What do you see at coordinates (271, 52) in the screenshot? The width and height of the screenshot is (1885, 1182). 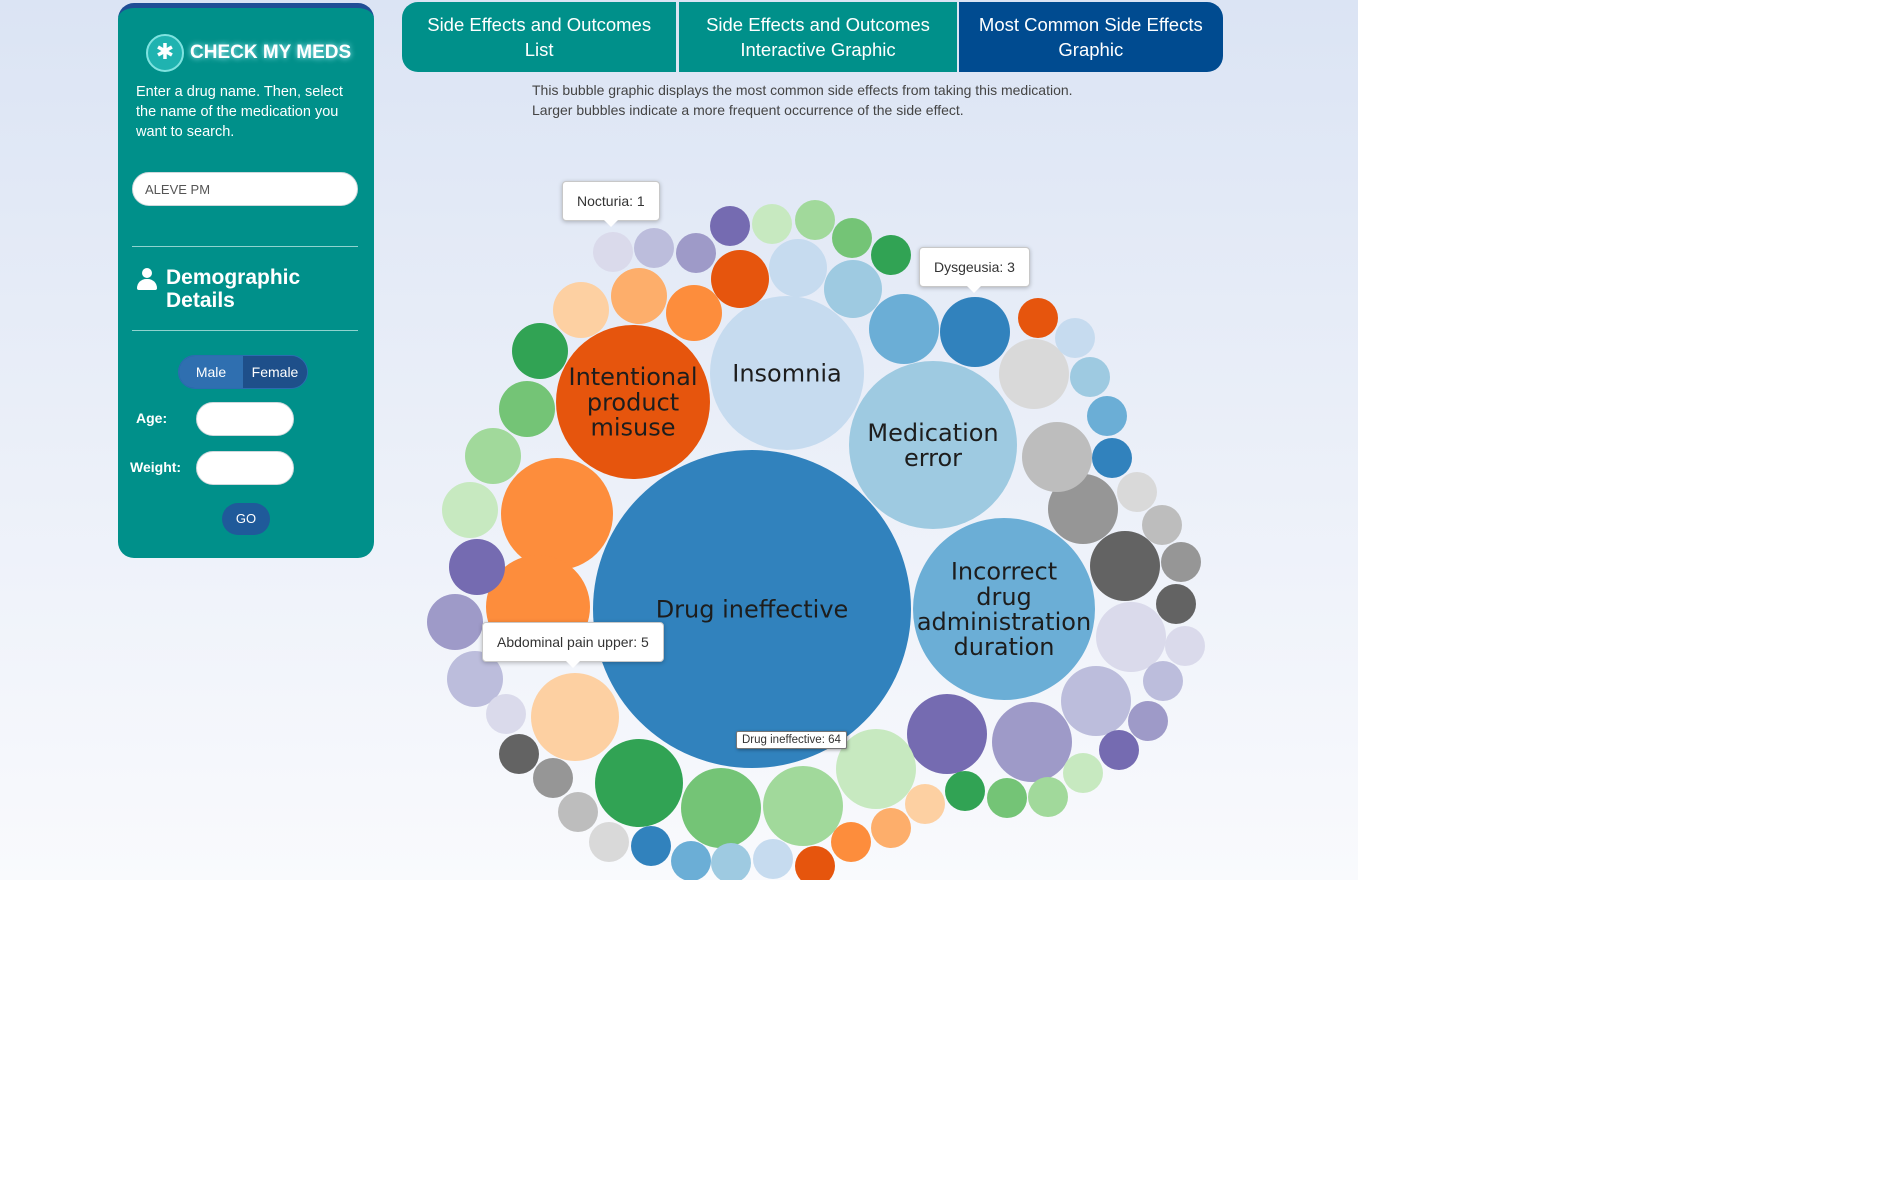 I see `logo-text: CHECK MY MEDS` at bounding box center [271, 52].